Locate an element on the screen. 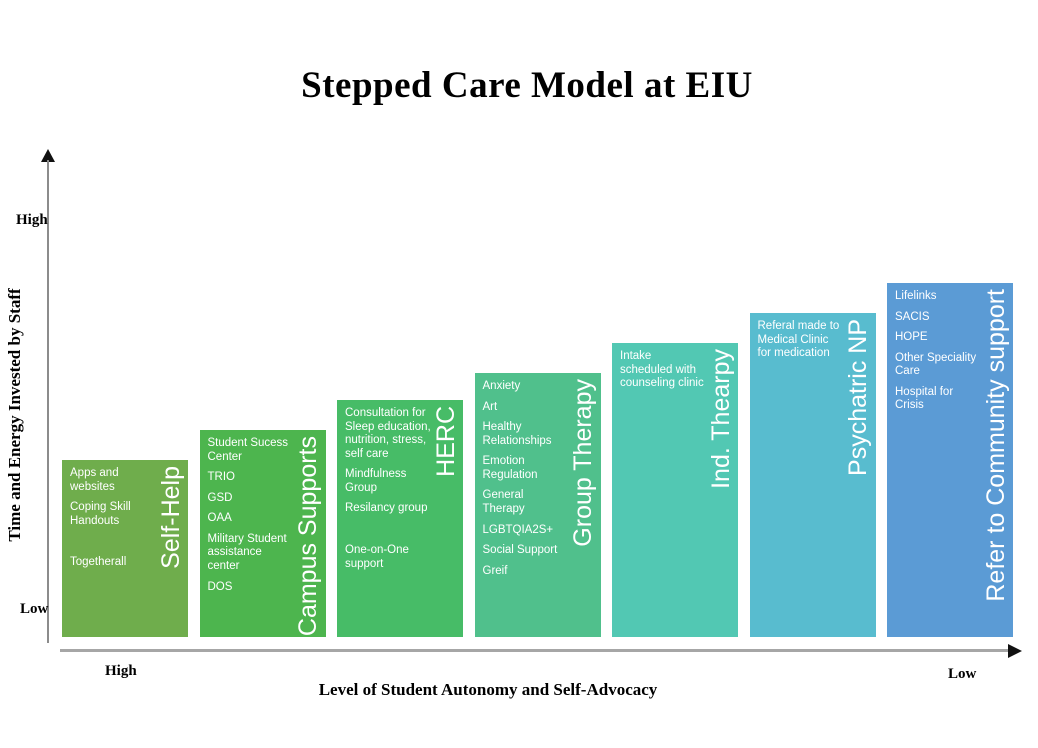  bar-item: DOS is located at coordinates (220, 586).